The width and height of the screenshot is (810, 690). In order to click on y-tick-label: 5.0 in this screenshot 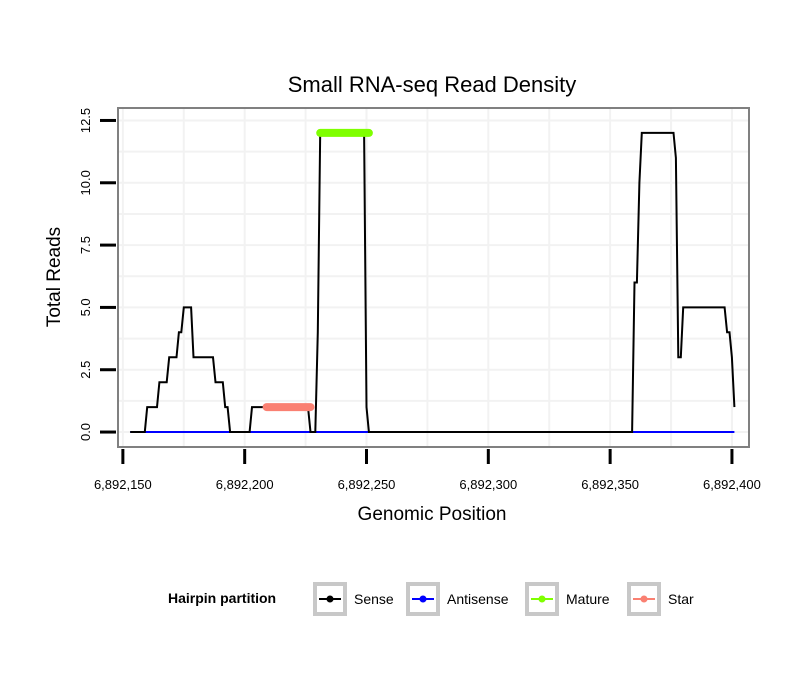, I will do `click(85, 307)`.